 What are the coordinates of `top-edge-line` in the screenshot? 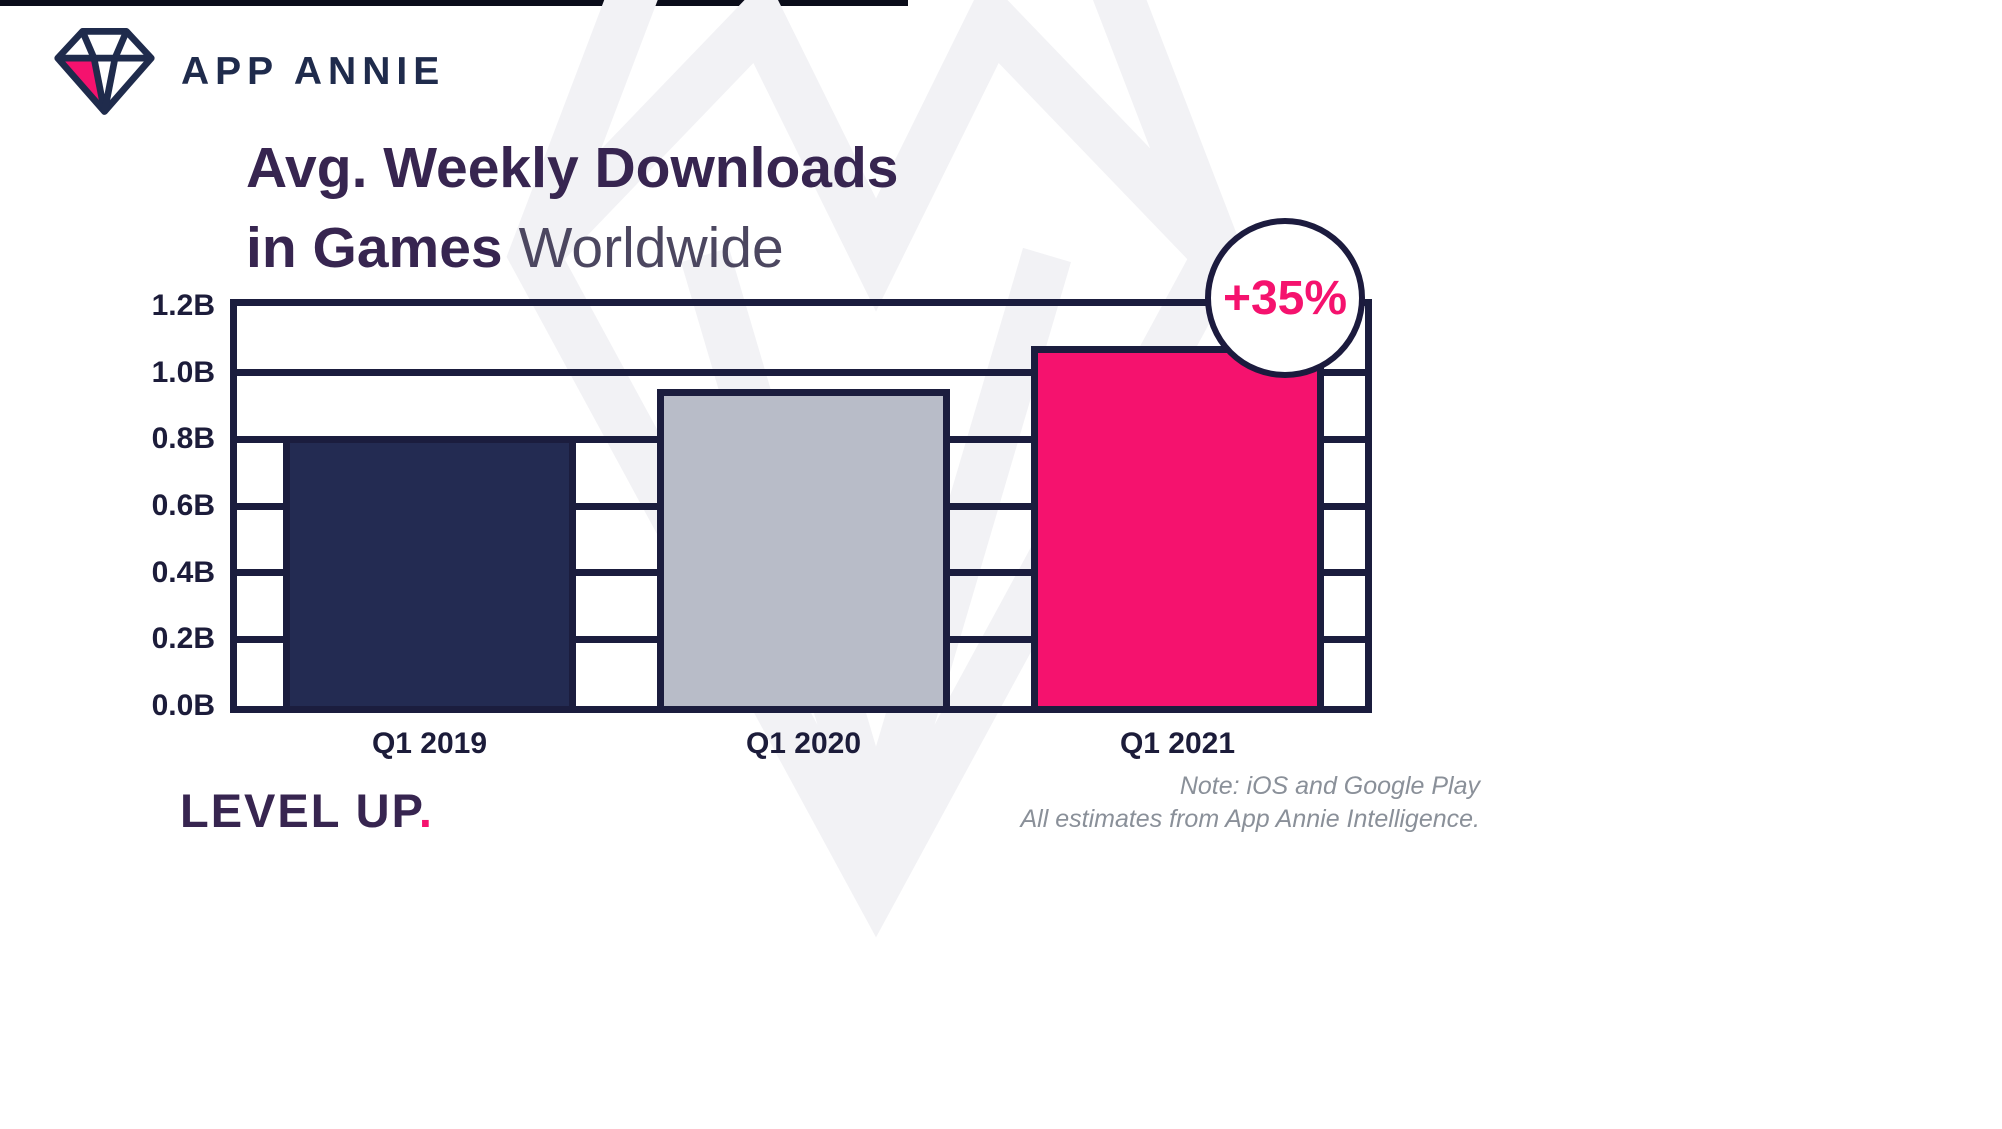 It's located at (454, 3).